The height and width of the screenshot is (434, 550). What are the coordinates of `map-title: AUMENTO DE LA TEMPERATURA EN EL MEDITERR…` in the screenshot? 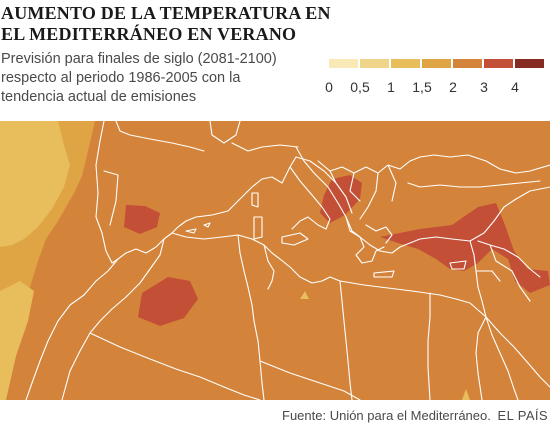 It's located at (166, 23).